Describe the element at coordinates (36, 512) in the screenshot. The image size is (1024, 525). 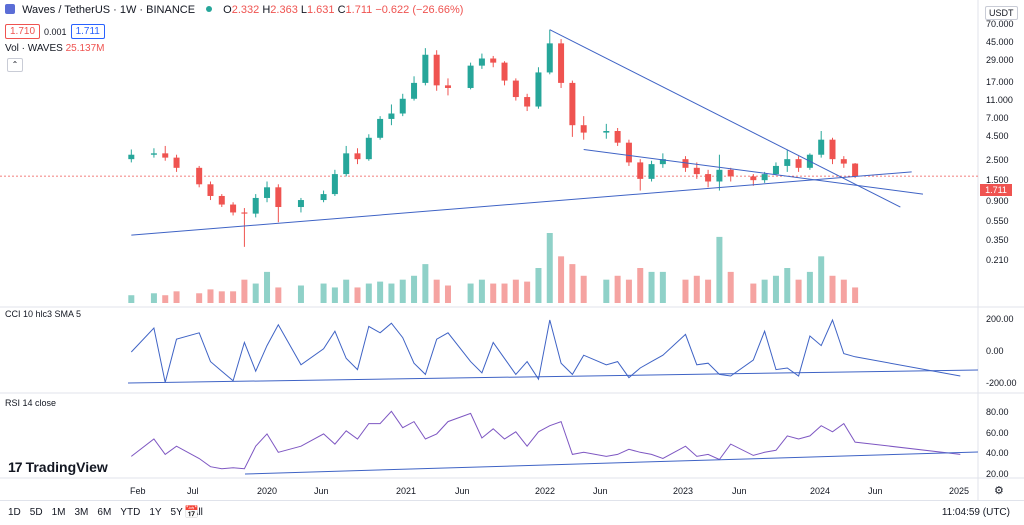
I see `range-button-5d: 5D` at that location.